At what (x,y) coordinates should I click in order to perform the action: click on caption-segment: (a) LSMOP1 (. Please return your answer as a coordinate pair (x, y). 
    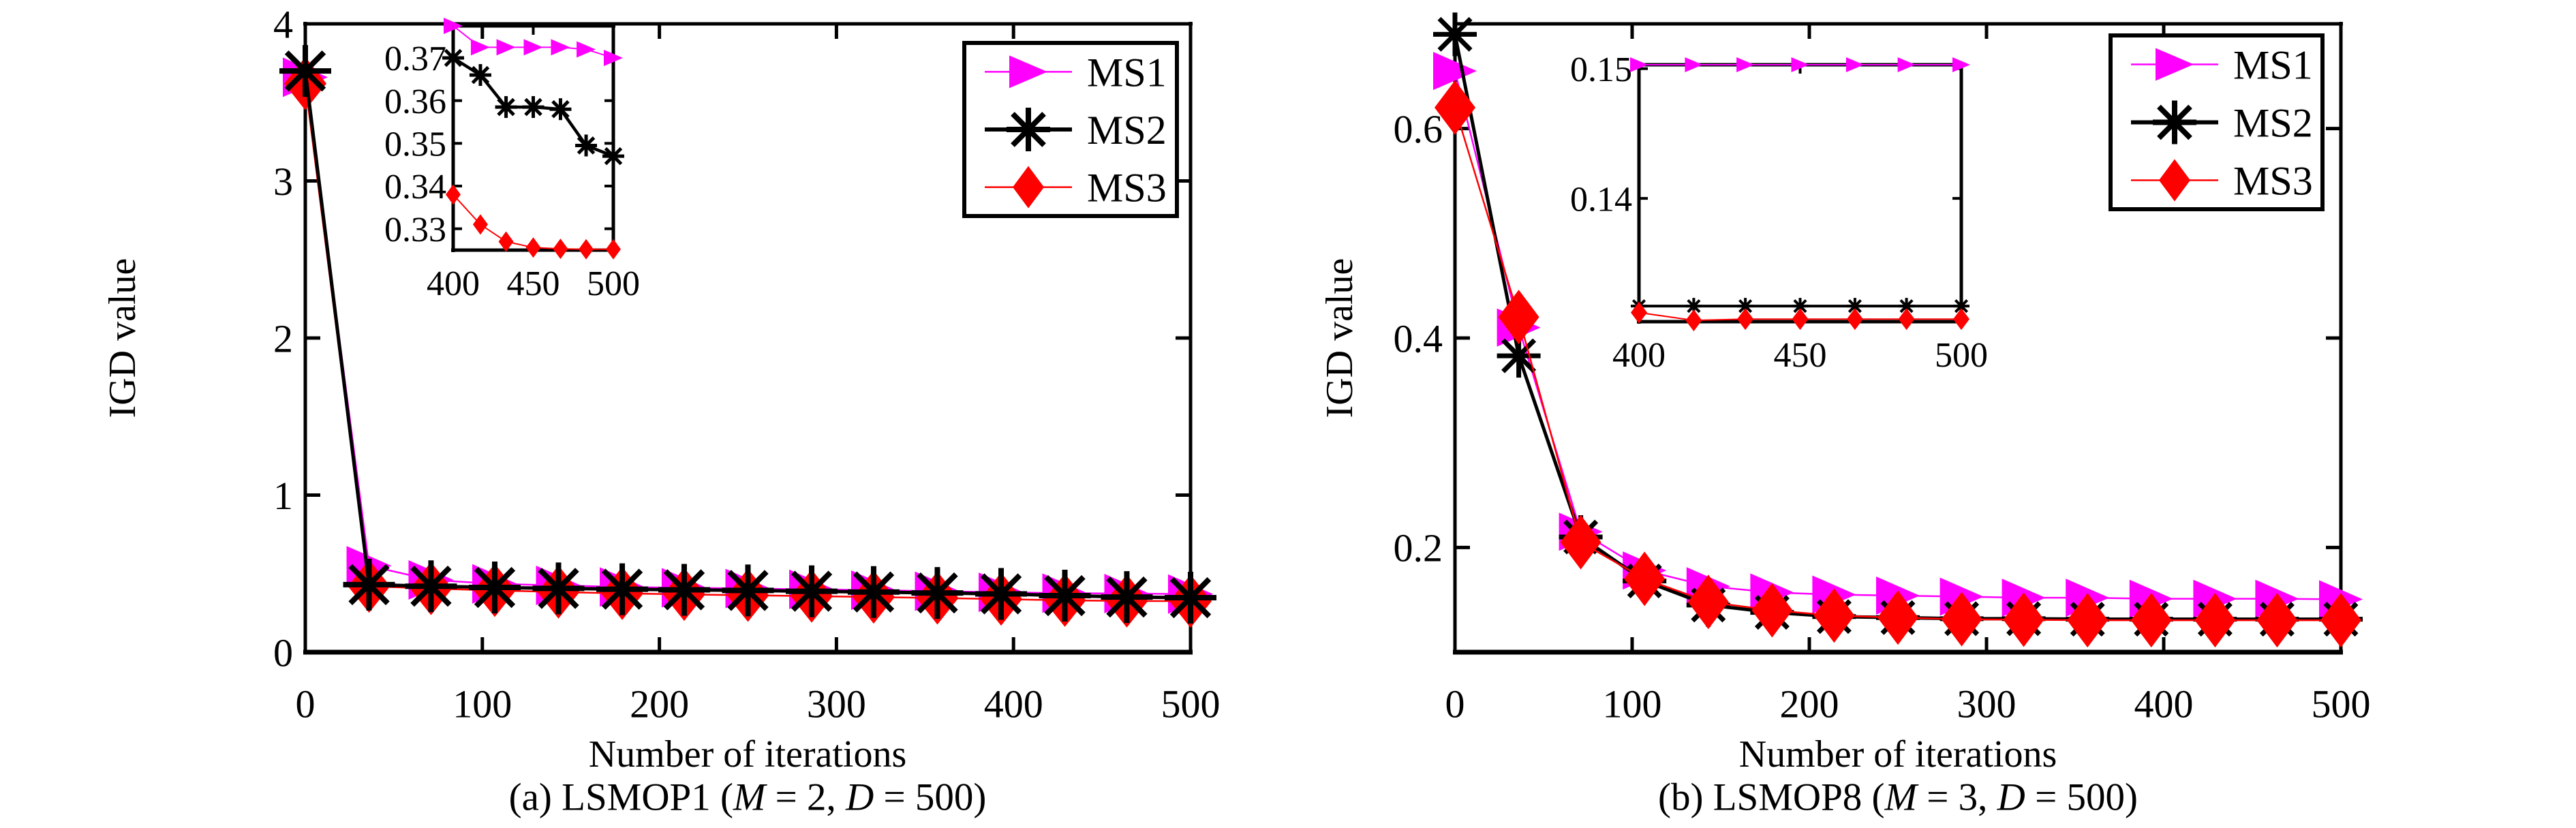
    Looking at the image, I should click on (620, 797).